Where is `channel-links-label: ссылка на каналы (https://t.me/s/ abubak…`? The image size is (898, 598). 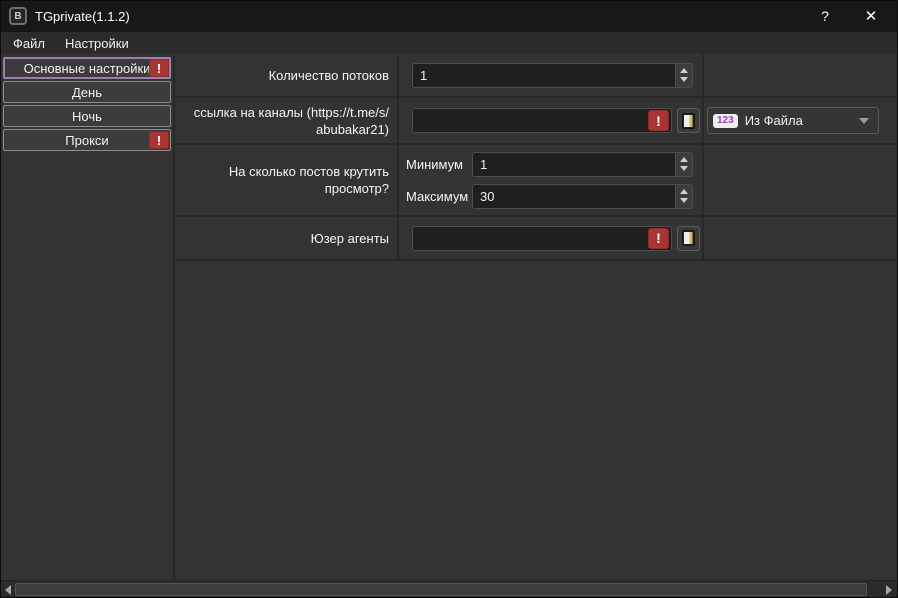
channel-links-label: ссылка на каналы (https://t.me/s/ abubak… is located at coordinates (287, 120).